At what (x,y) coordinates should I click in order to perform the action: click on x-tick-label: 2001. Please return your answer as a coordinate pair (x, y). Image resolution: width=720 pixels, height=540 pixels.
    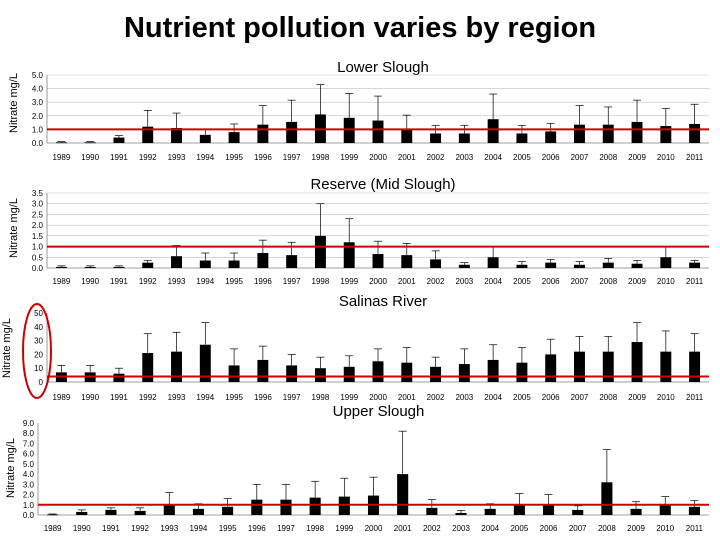
    Looking at the image, I should click on (407, 397).